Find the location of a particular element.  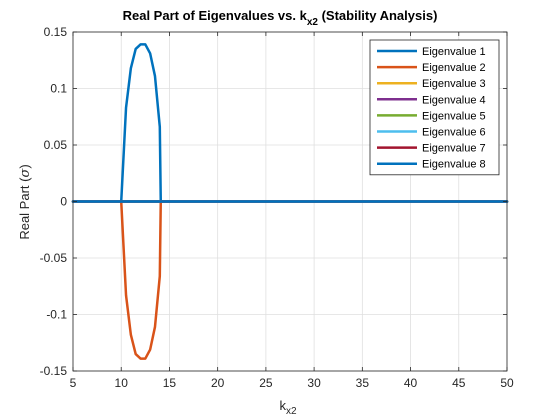

x-tick-label: 20 is located at coordinates (218, 383).